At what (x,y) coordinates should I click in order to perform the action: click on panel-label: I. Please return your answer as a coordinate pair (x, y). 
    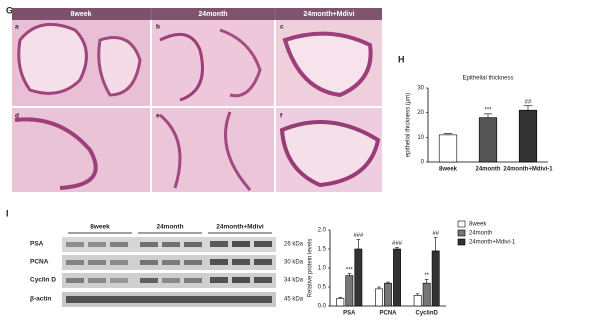
    Looking at the image, I should click on (7, 213).